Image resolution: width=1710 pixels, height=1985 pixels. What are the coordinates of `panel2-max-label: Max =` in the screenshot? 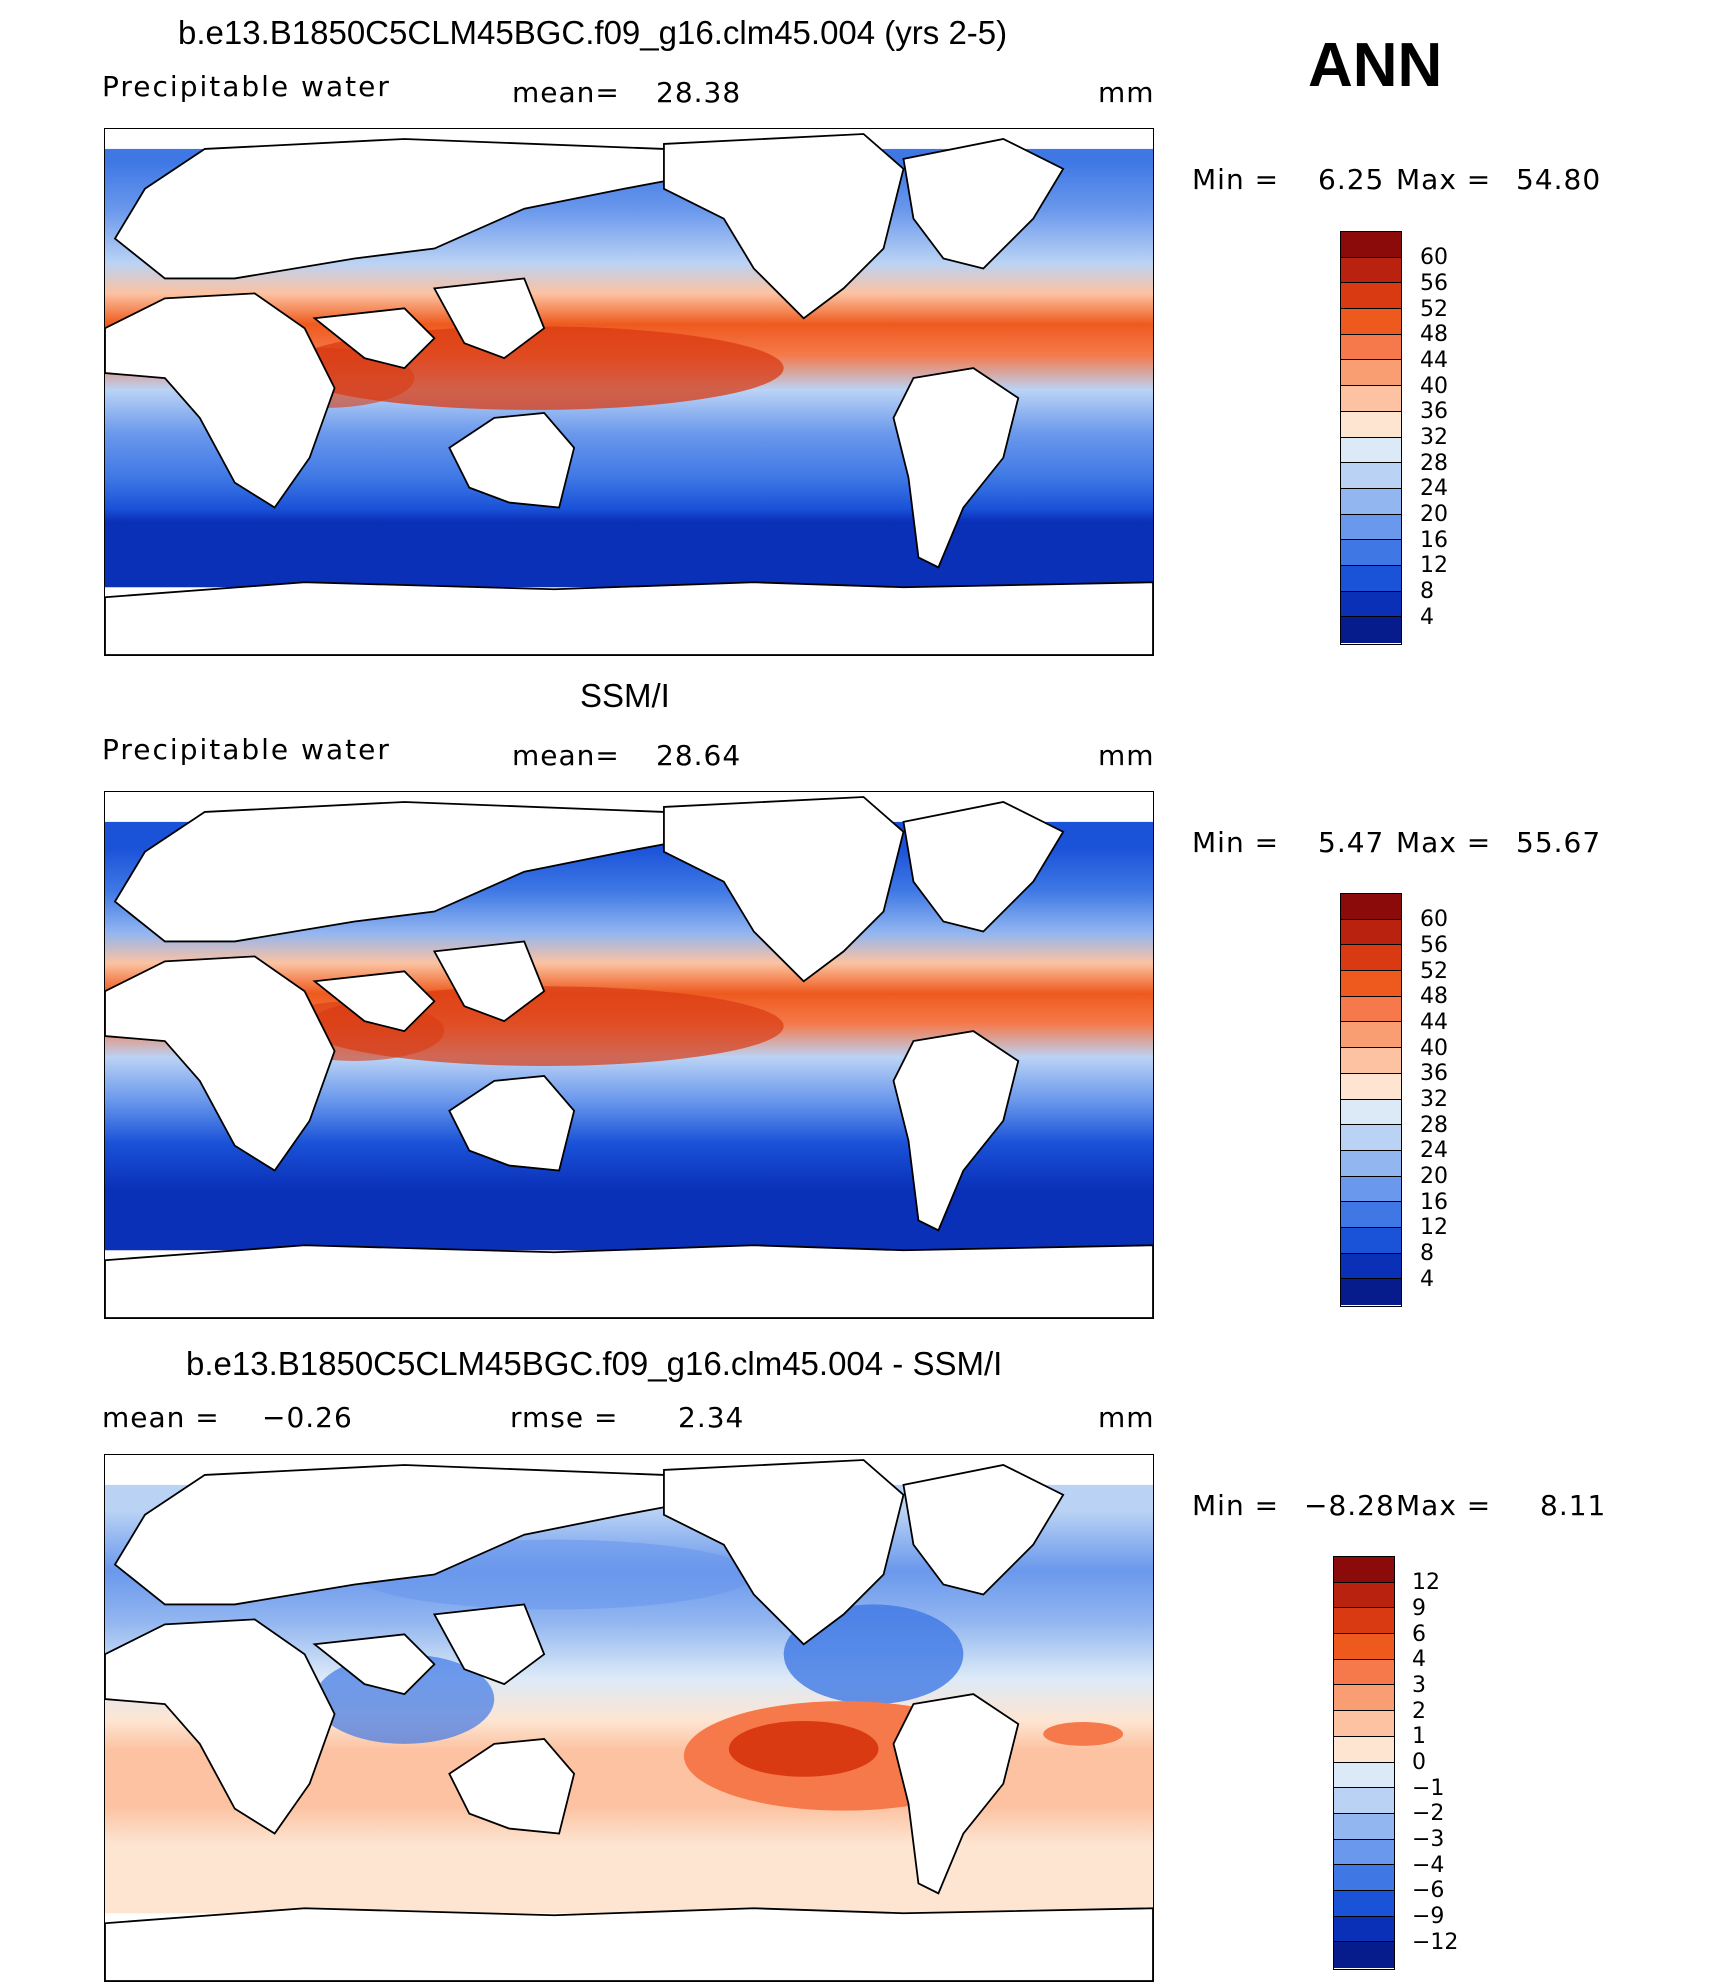 It's located at (1444, 842).